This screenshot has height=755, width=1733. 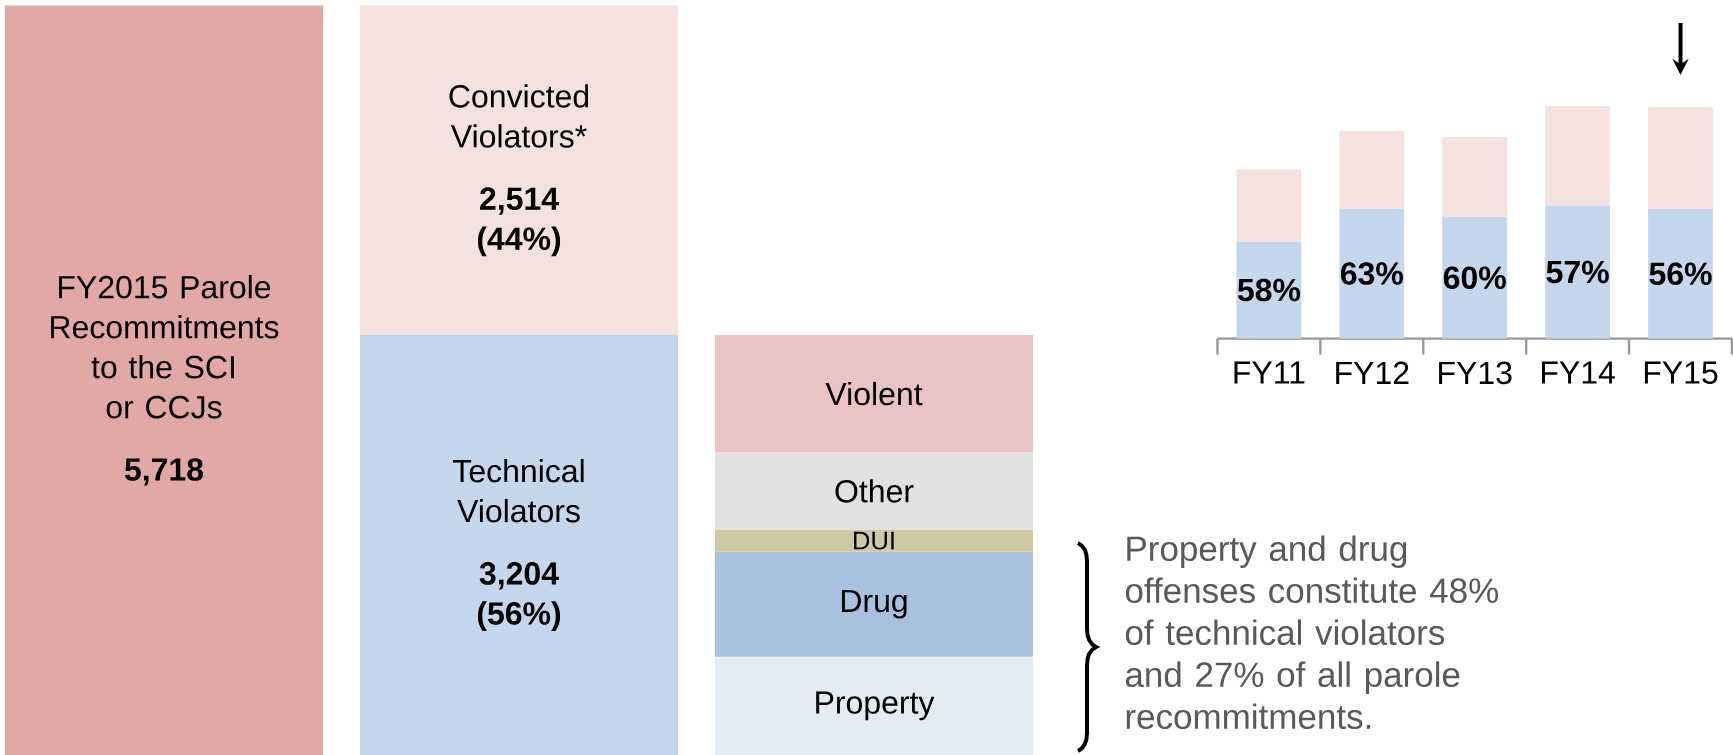 What do you see at coordinates (1269, 372) in the screenshot?
I see `x-tick-label: FY11` at bounding box center [1269, 372].